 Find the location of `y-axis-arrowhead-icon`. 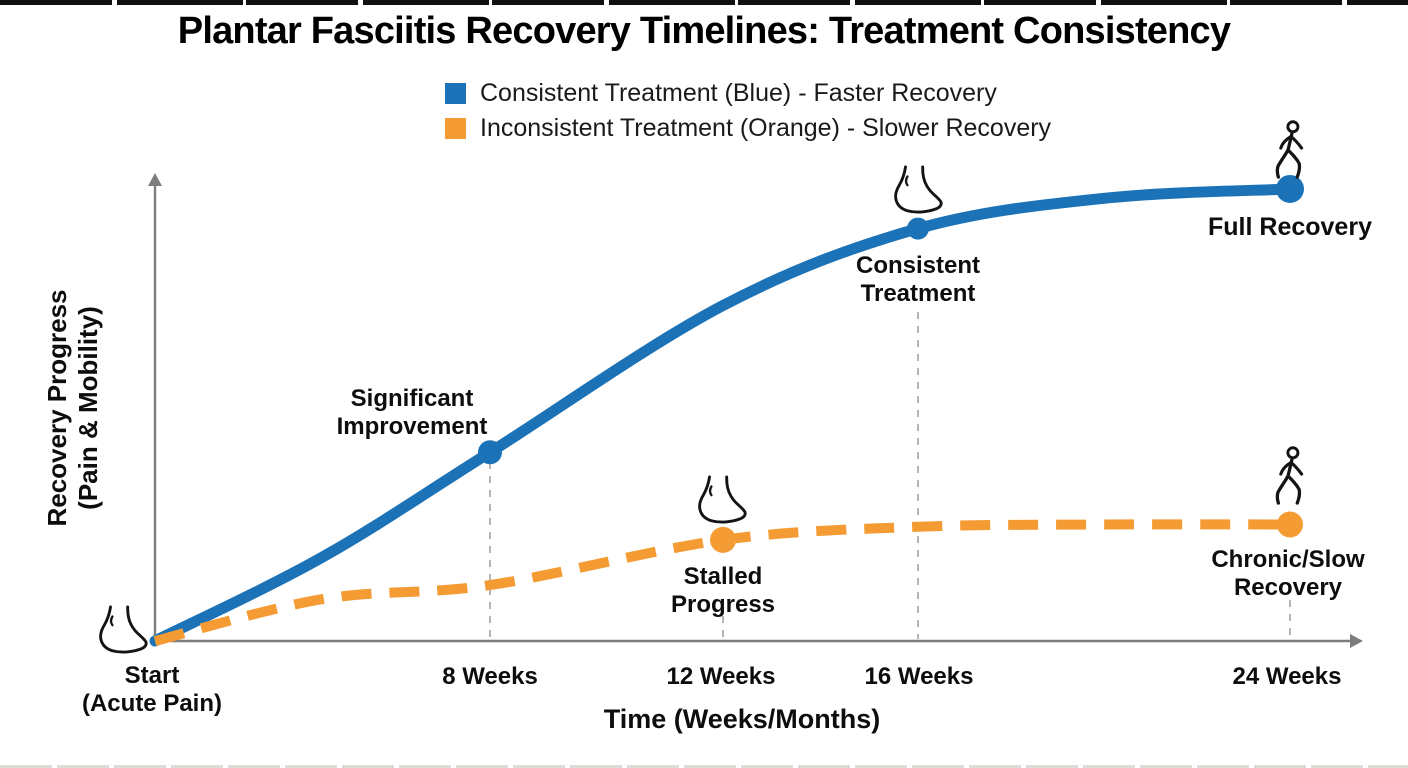

y-axis-arrowhead-icon is located at coordinates (155, 179).